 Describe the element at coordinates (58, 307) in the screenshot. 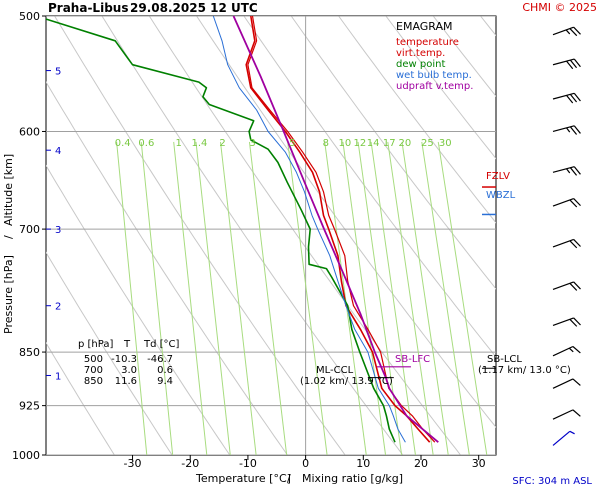

I see `altitude-tick-label: 2` at that location.